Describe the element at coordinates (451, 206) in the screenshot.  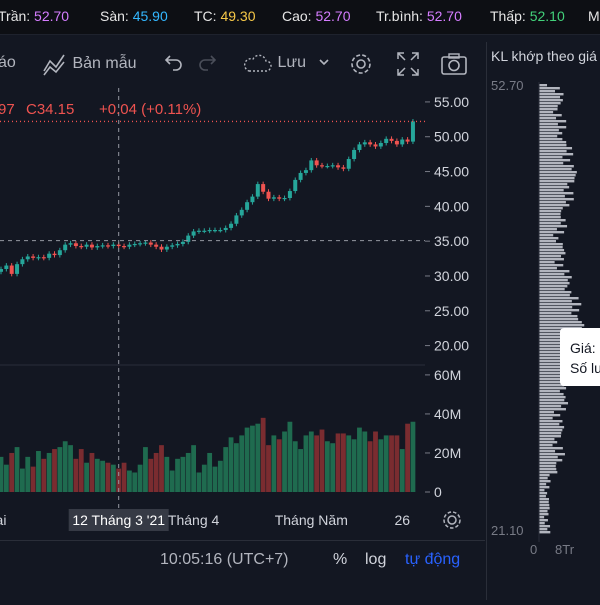
I see `price-tick-label: 40.00` at that location.